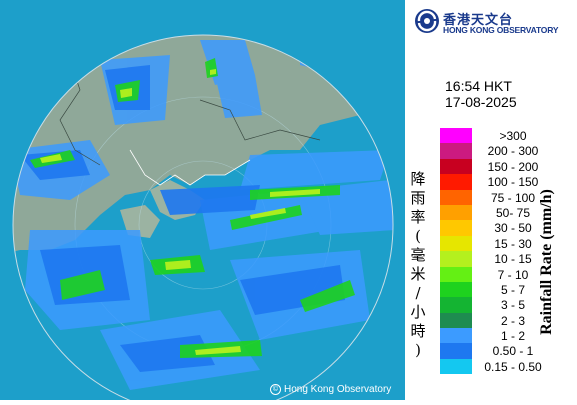 This screenshot has width=577, height=405. I want to click on legend-label: 0.50 - 1, so click(513, 351).